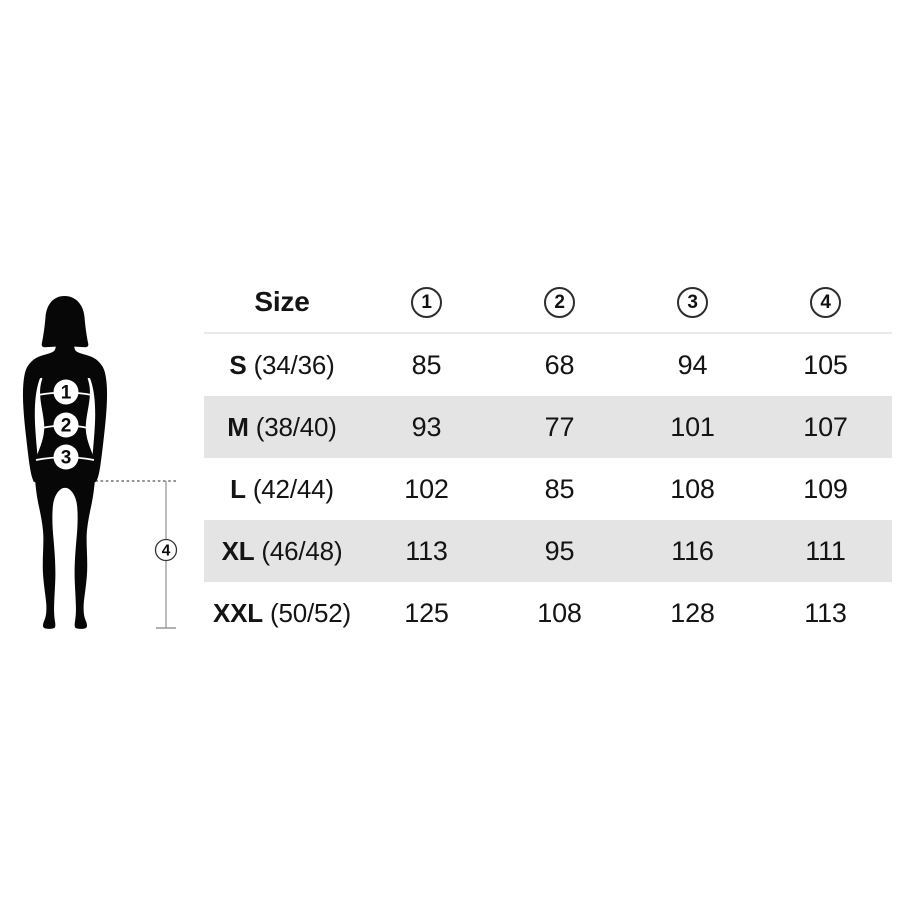 This screenshot has height=920, width=920. I want to click on size-range: (42/44), so click(293, 488).